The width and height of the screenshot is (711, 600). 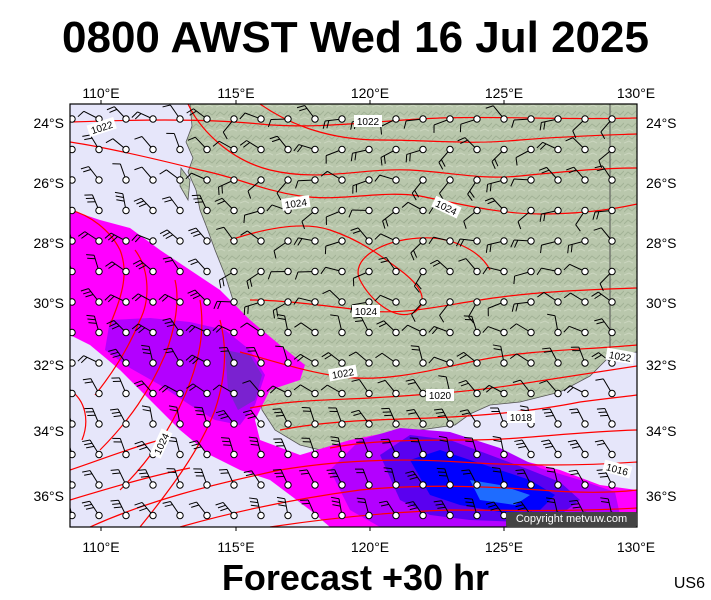 I want to click on isobar-label: 1020, so click(x=440, y=396).